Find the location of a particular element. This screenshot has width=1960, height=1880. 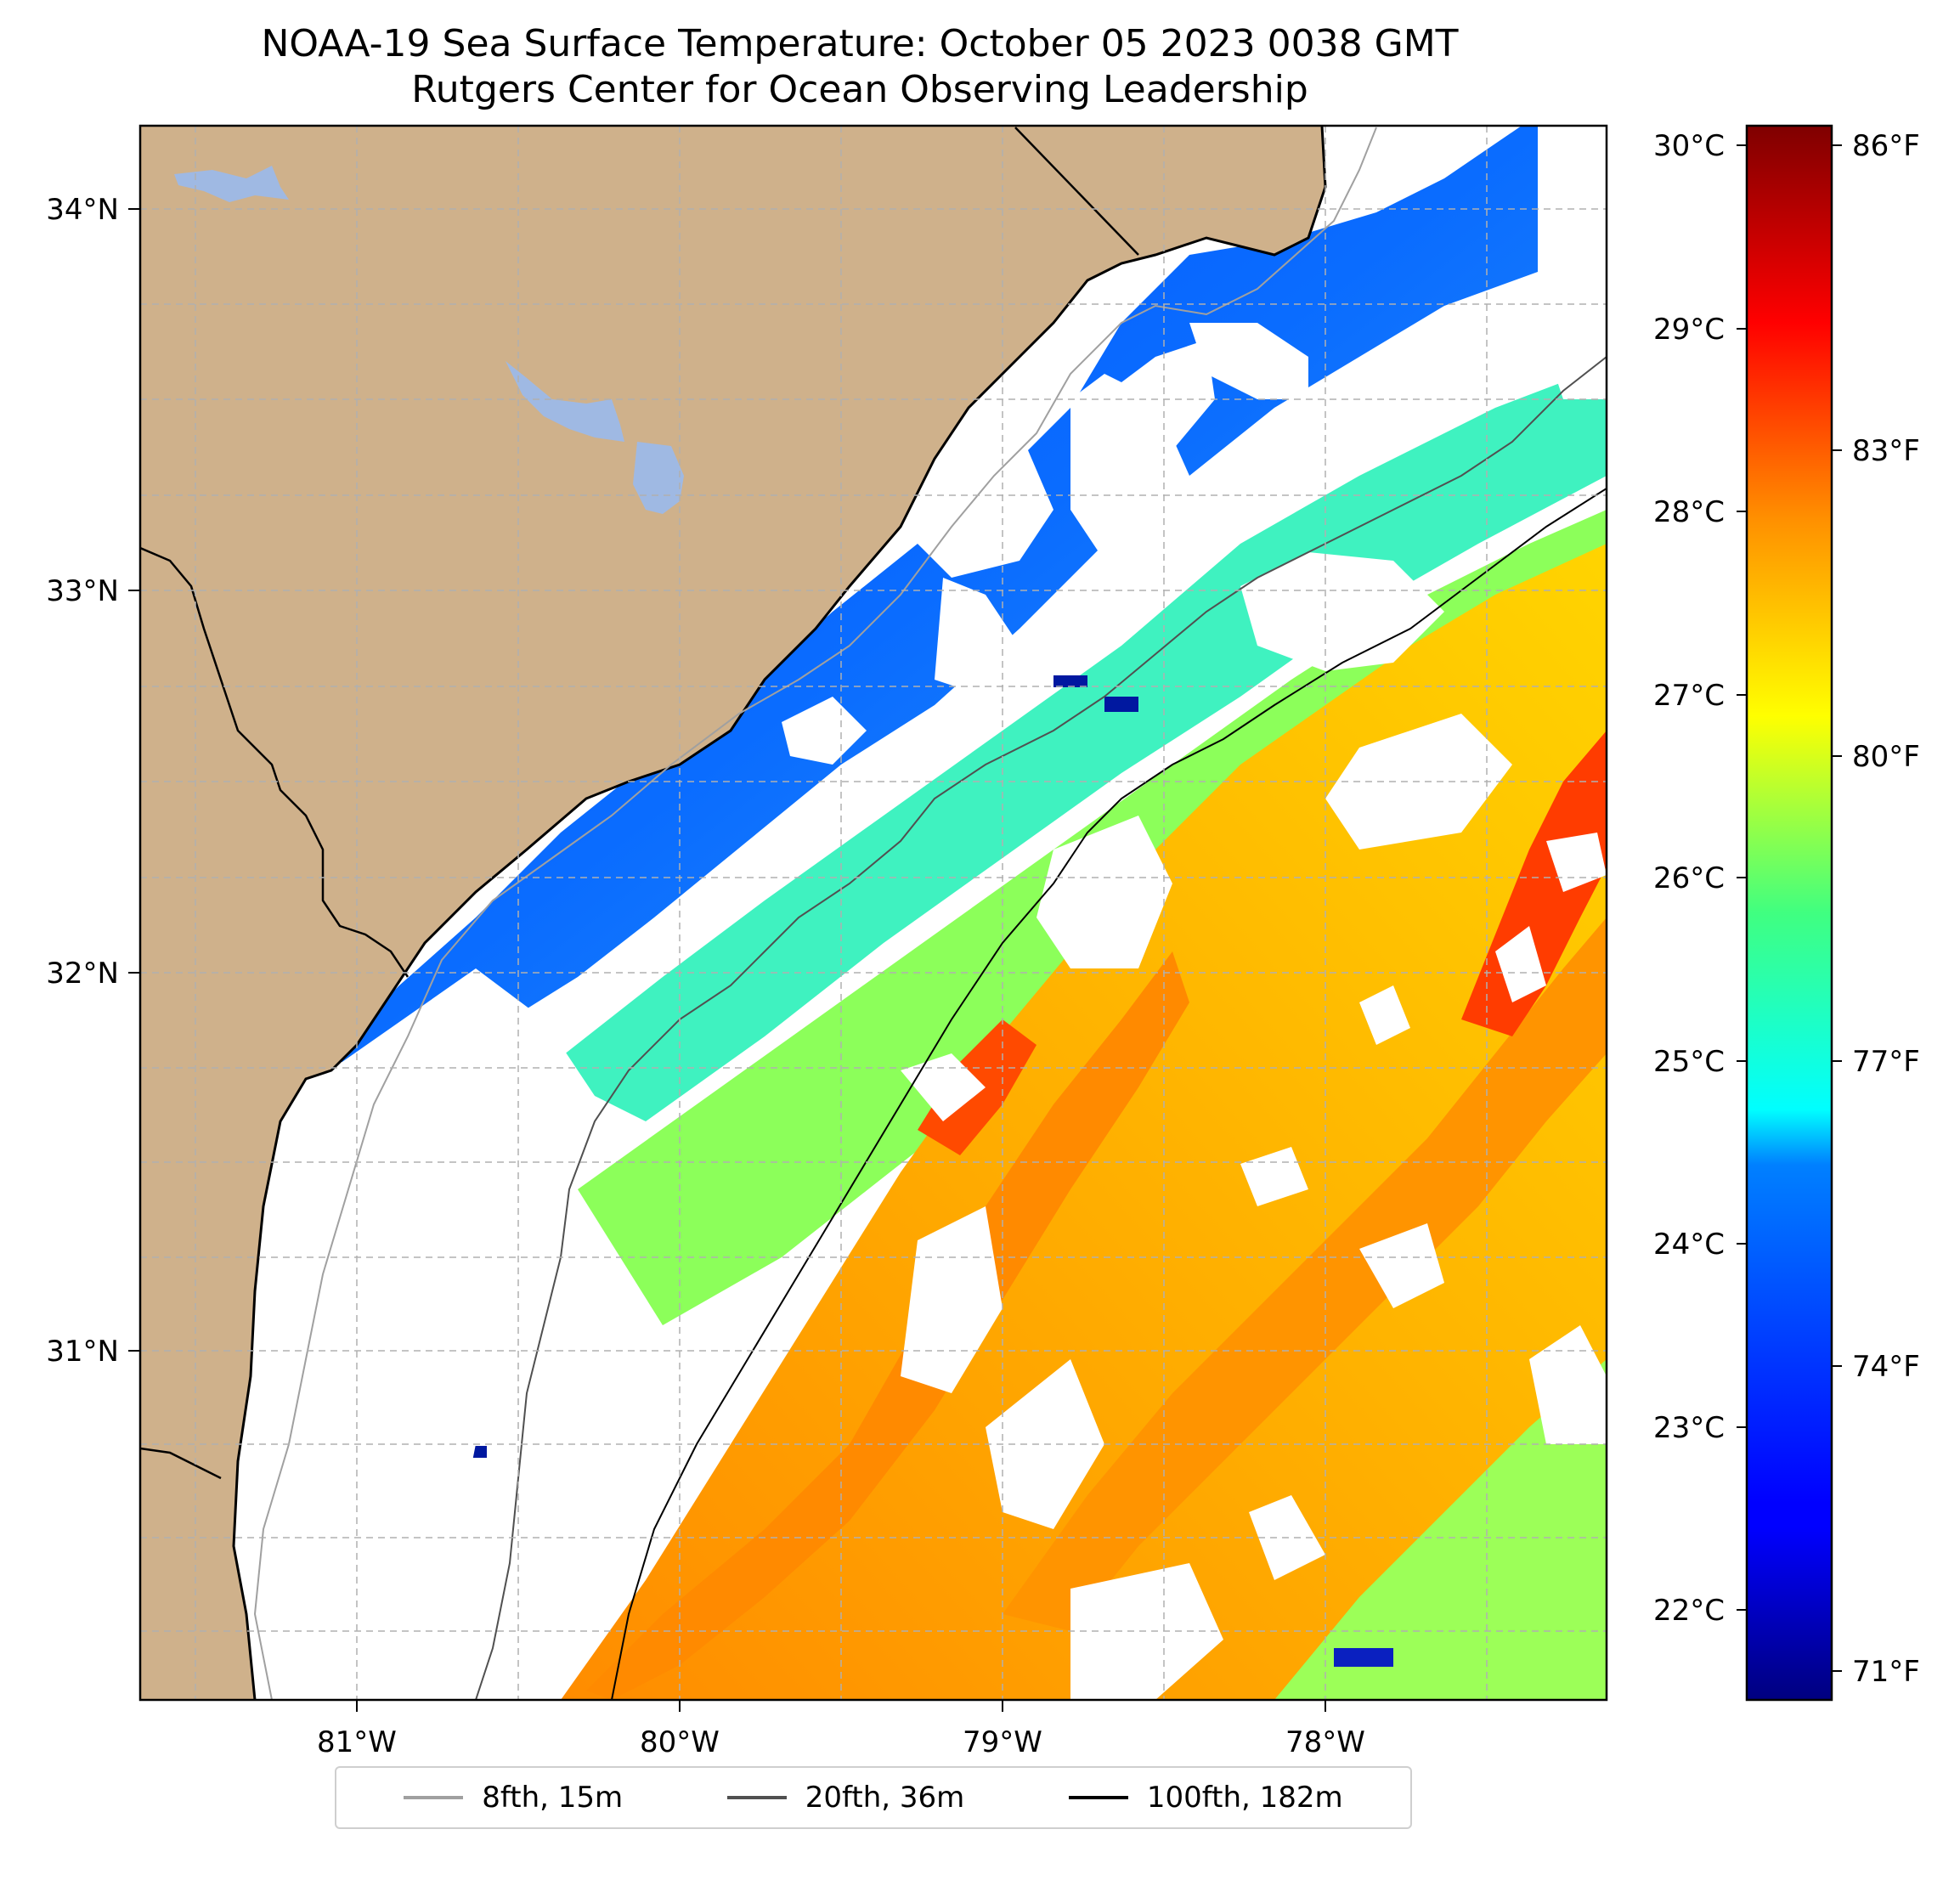

legend-label: 100fth, 182m is located at coordinates (1244, 1798).